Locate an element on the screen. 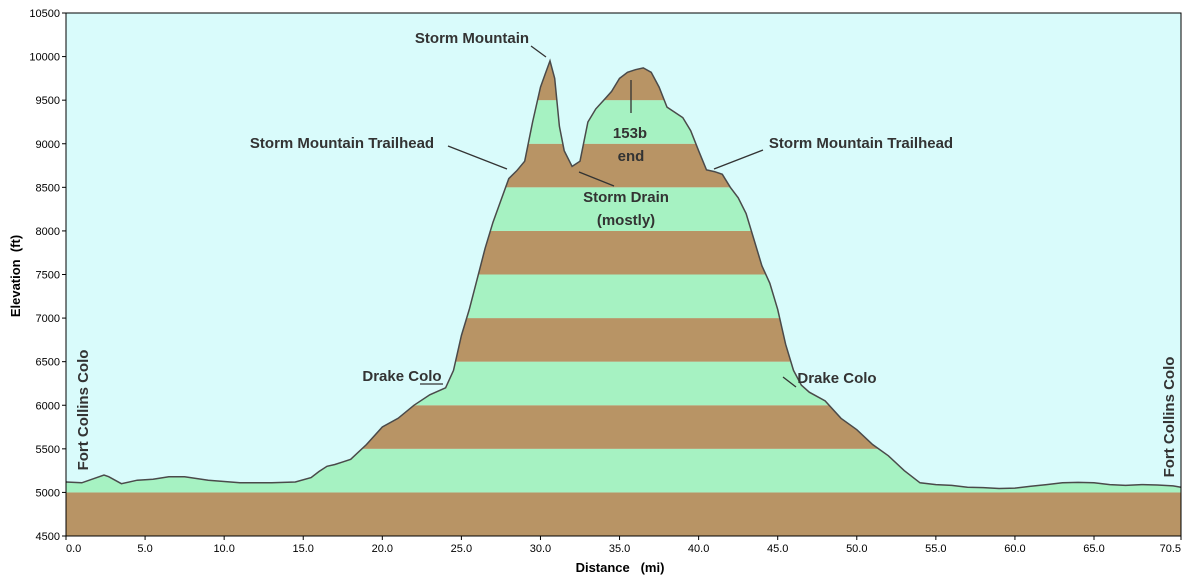 The height and width of the screenshot is (581, 1186). x-tick-label: 50.0 is located at coordinates (856, 549).